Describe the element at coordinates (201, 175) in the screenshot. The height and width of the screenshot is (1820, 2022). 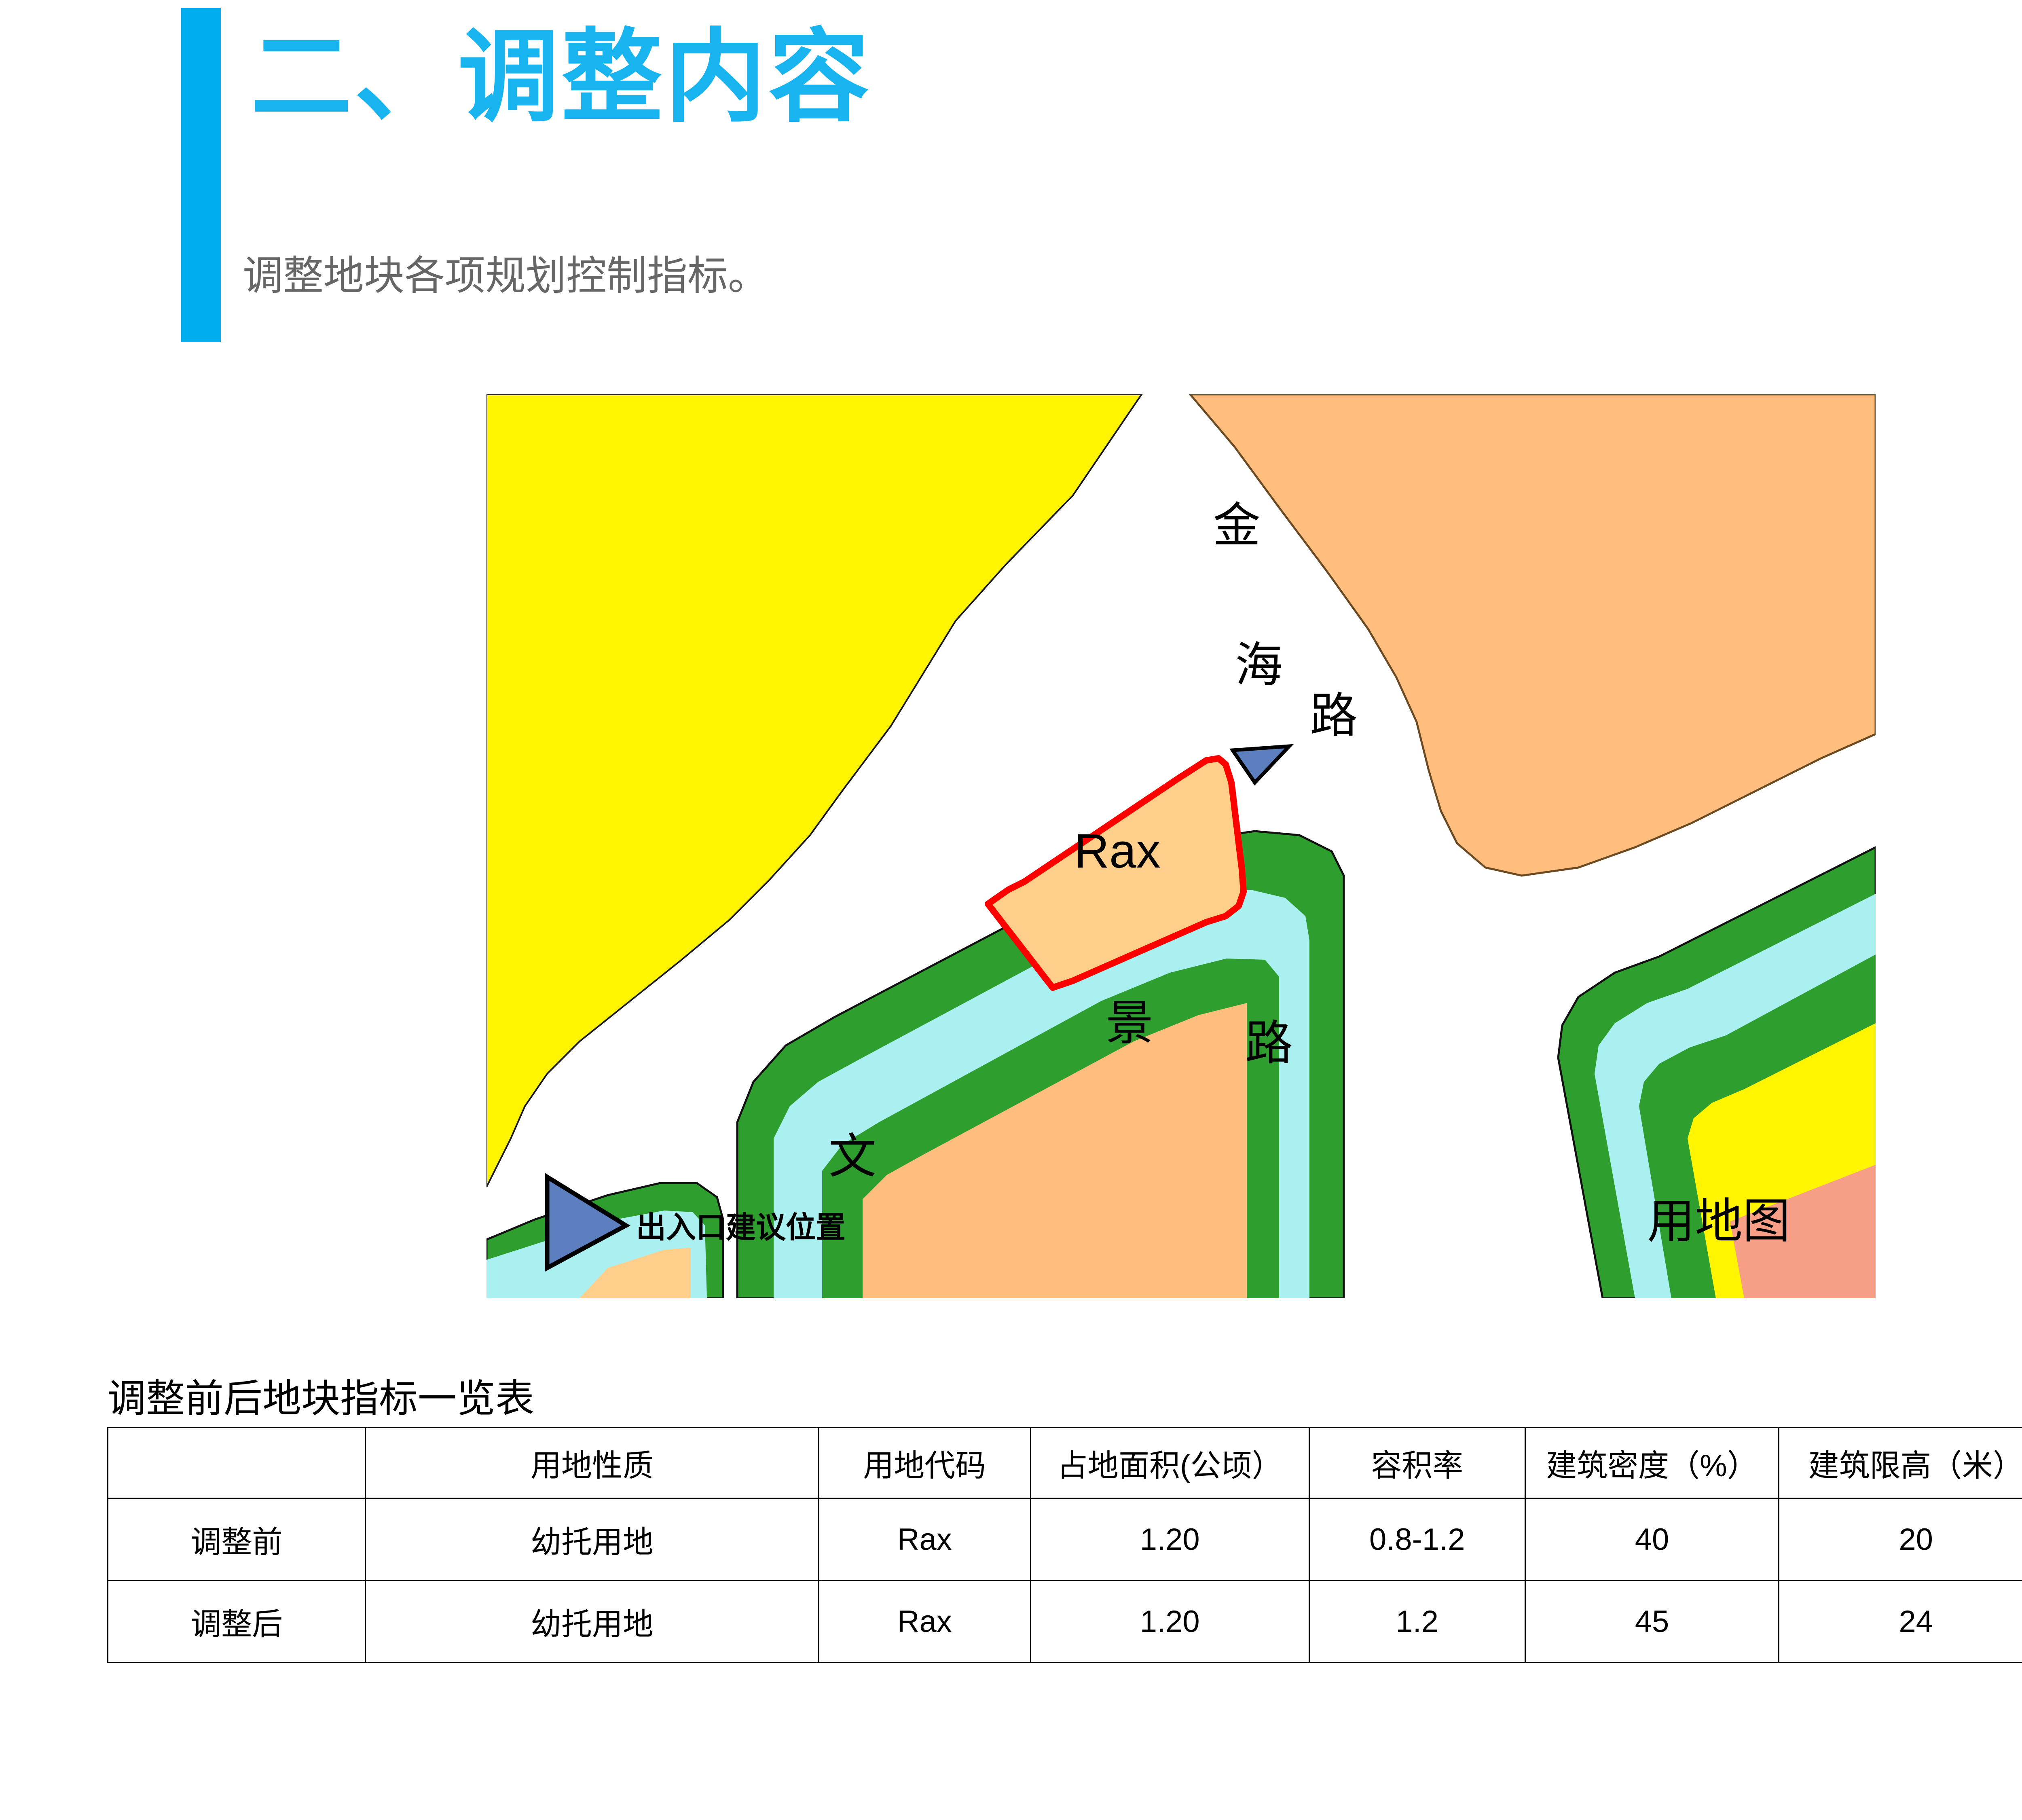
I see `header-accent-bar` at that location.